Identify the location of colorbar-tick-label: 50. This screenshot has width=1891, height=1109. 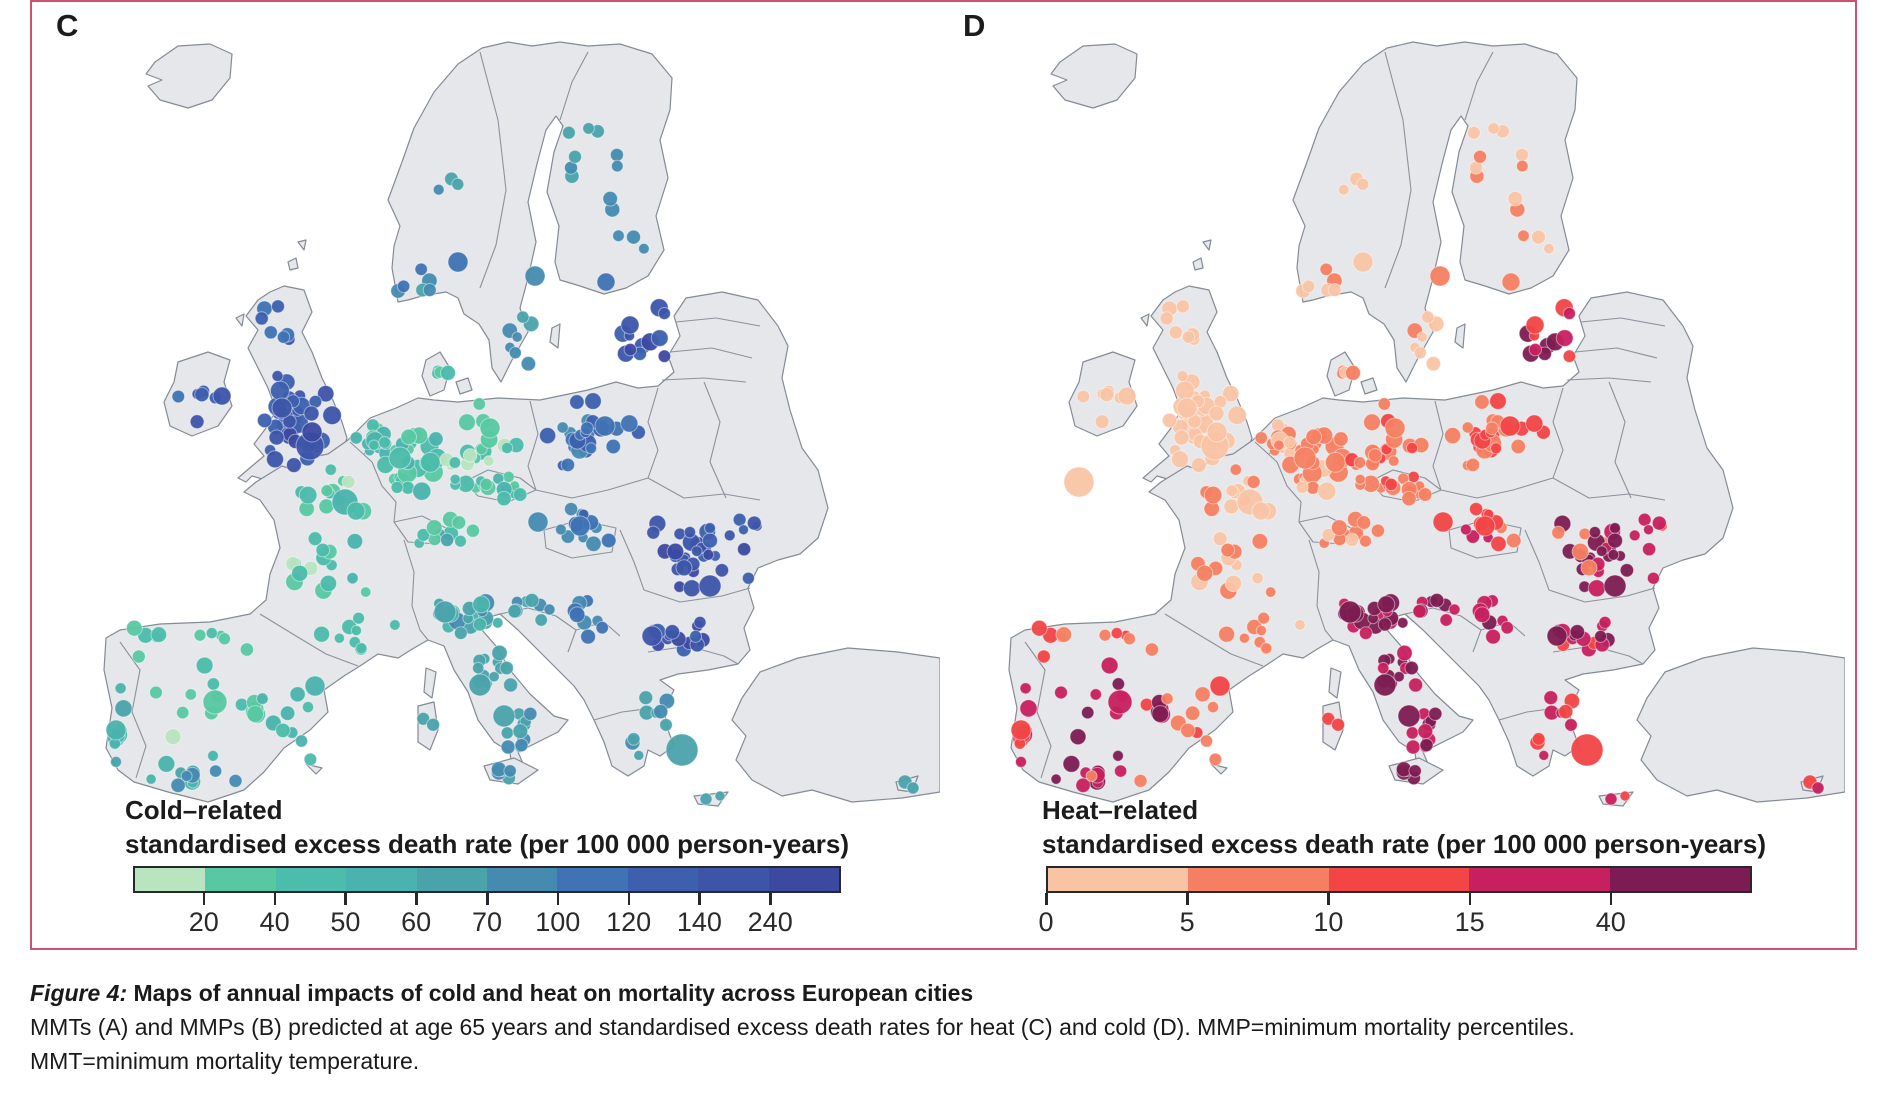
(345, 922).